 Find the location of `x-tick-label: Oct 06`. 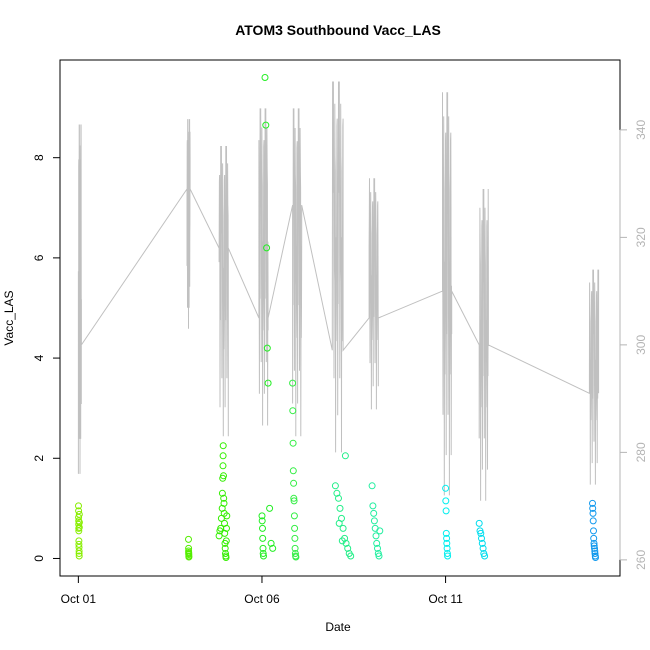

x-tick-label: Oct 06 is located at coordinates (262, 599).